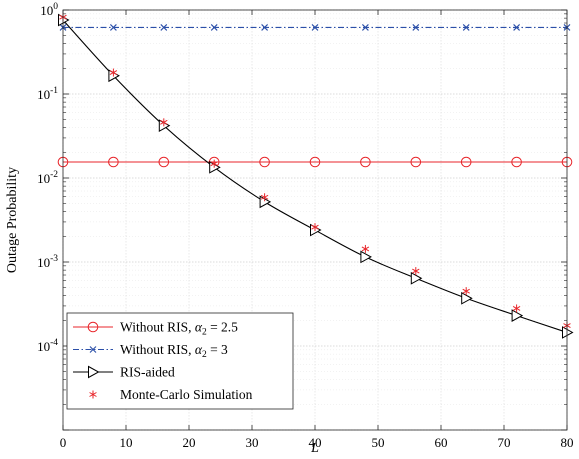 Image resolution: width=579 pixels, height=459 pixels. I want to click on legend-label-prefix: Monte-Carlo Simulation, so click(186, 394).